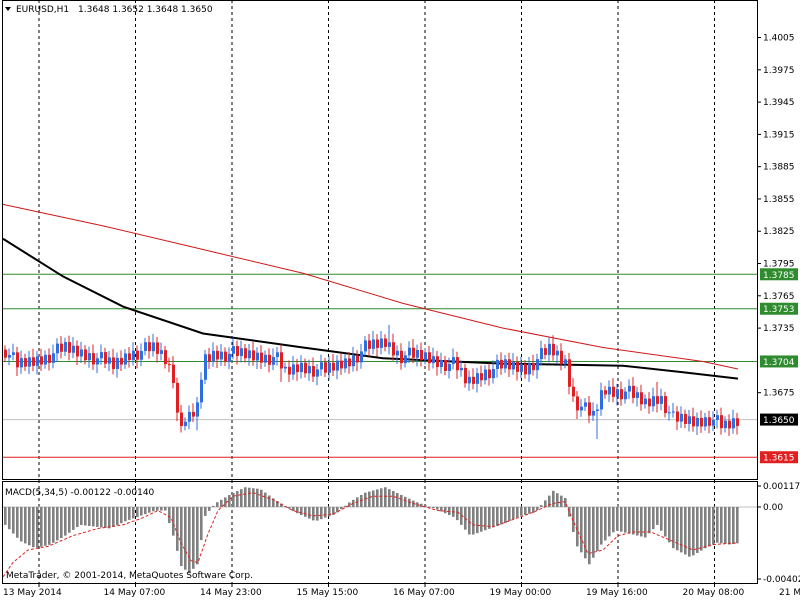 The width and height of the screenshot is (800, 600). Describe the element at coordinates (231, 593) in the screenshot. I see `time-tick-label: 14 May 23:00` at that location.